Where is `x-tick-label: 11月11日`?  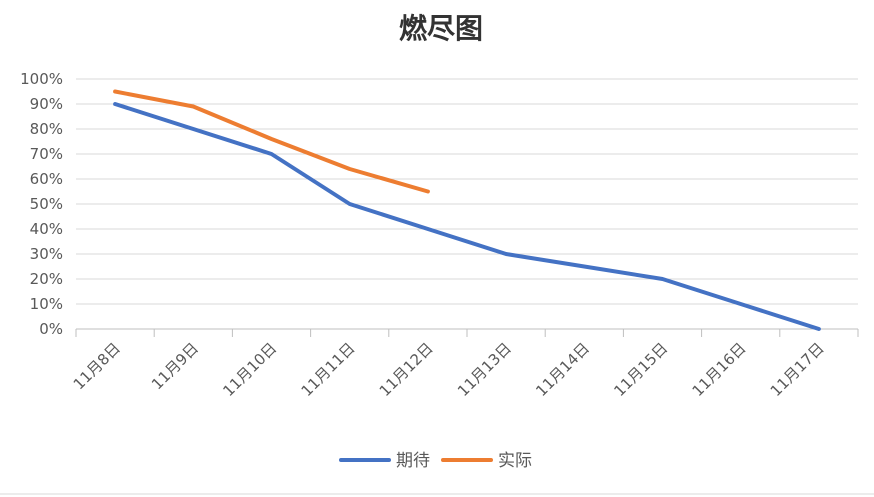
x-tick-label: 11月11日 is located at coordinates (328, 369).